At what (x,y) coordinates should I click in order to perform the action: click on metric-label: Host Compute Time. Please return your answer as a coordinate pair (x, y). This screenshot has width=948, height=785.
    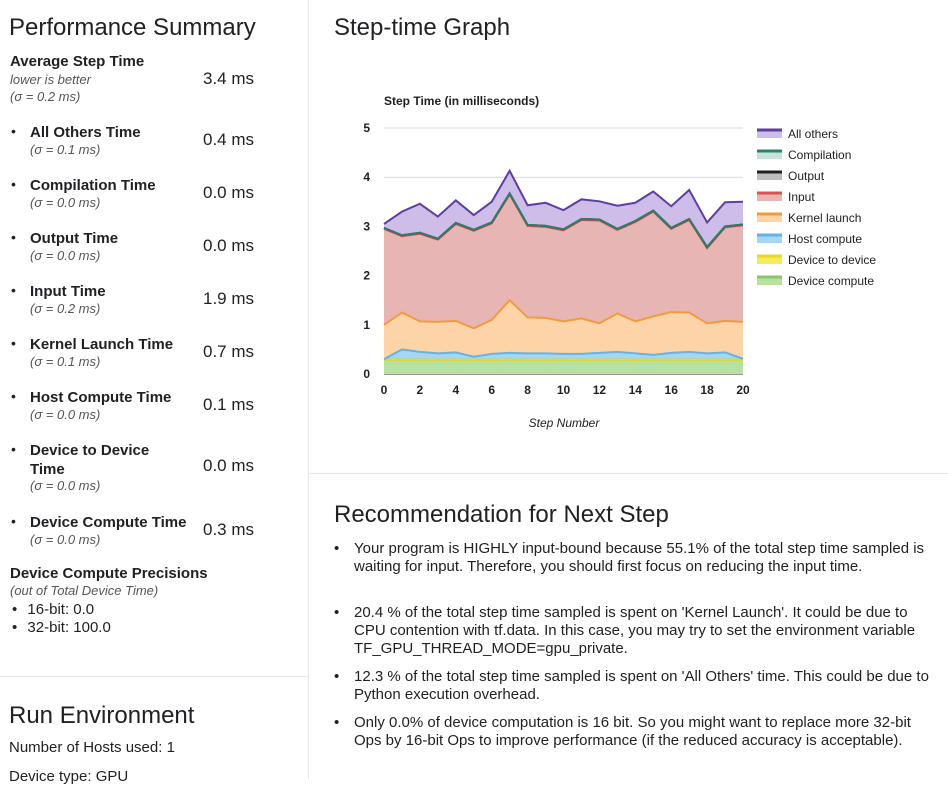
    Looking at the image, I should click on (101, 397).